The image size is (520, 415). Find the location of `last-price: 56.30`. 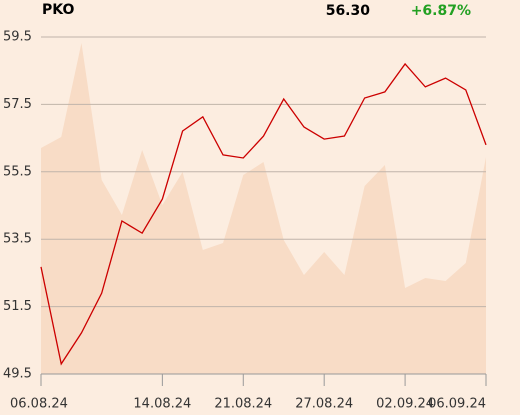

last-price: 56.30 is located at coordinates (348, 11).